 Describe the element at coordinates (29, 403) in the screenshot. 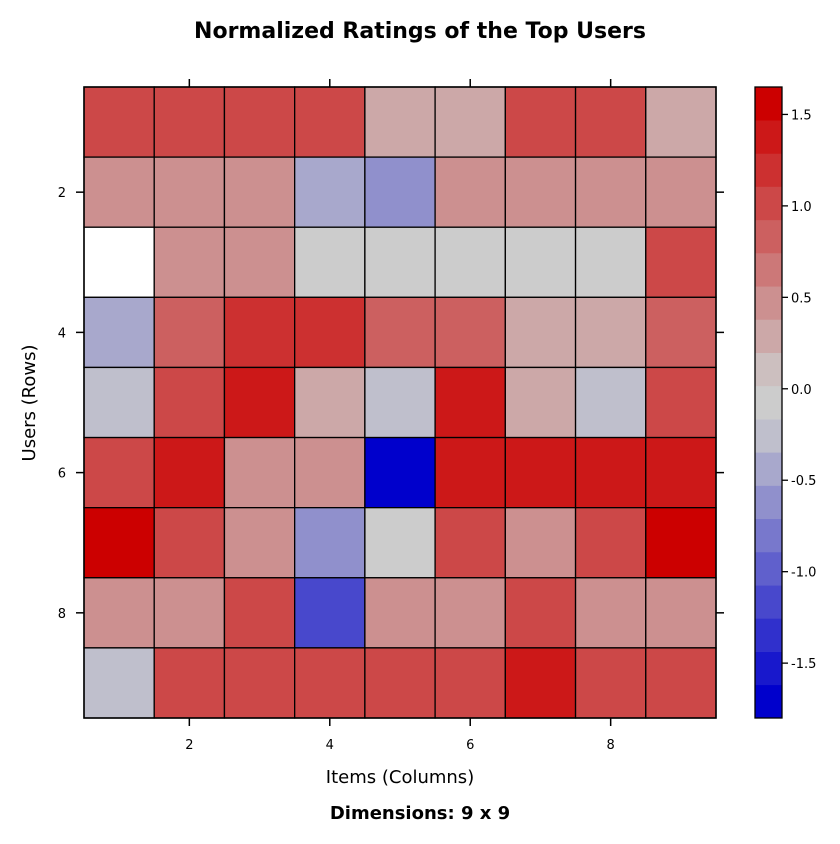

I see `y-axis-label: Users (Rows)` at that location.